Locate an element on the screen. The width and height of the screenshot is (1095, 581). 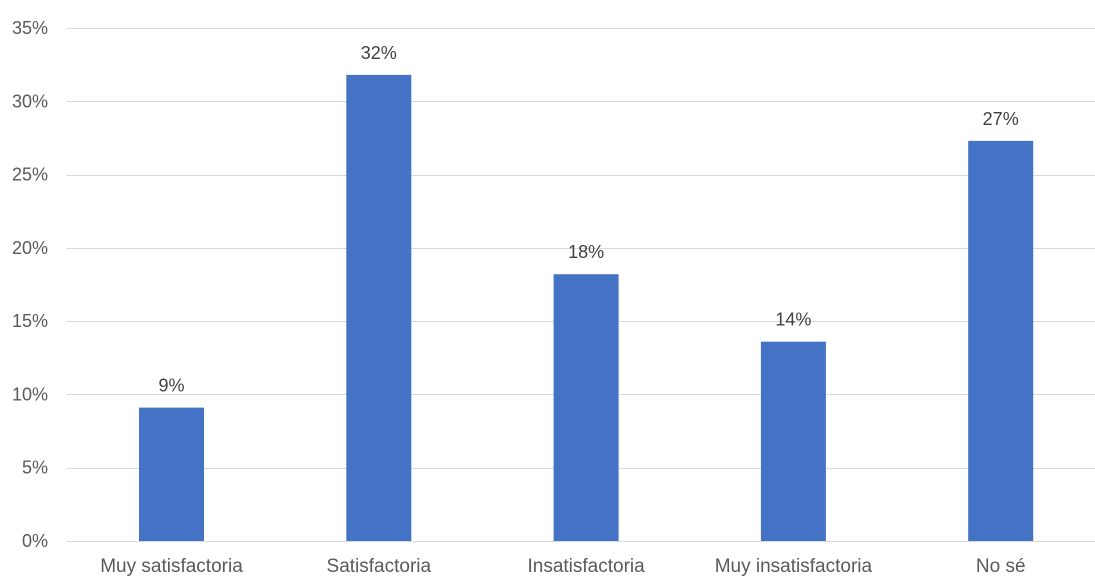
y-tick-label: 20% is located at coordinates (30, 248).